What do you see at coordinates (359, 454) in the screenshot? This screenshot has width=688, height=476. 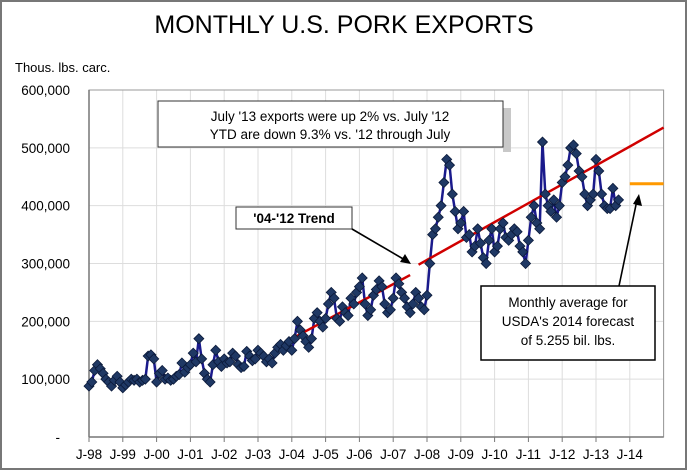 I see `x-tick-label: J-06` at bounding box center [359, 454].